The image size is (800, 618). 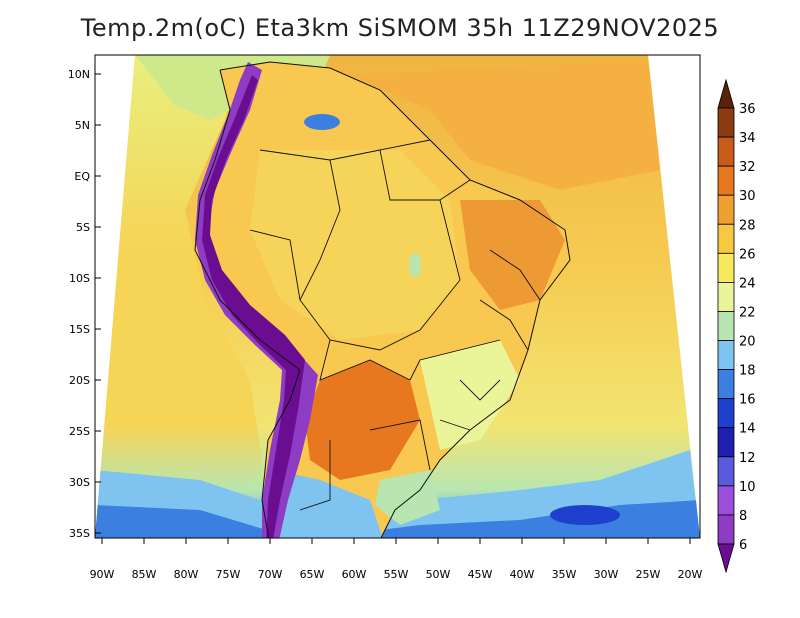 I want to click on colorbar-label: 26, so click(x=747, y=254).